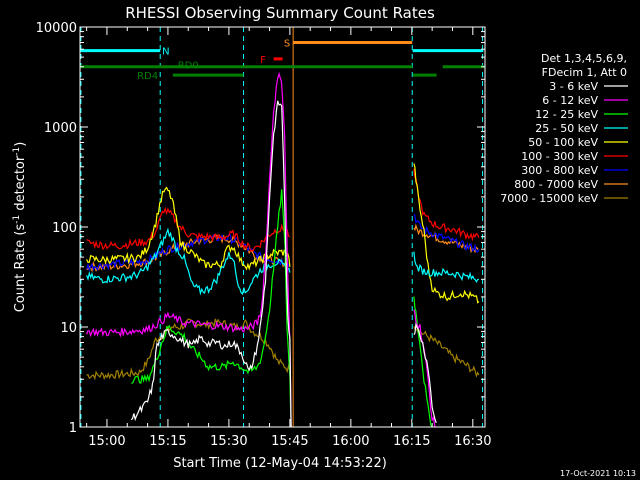 The width and height of the screenshot is (640, 480). I want to click on series-5-line-a, so click(188, 229).